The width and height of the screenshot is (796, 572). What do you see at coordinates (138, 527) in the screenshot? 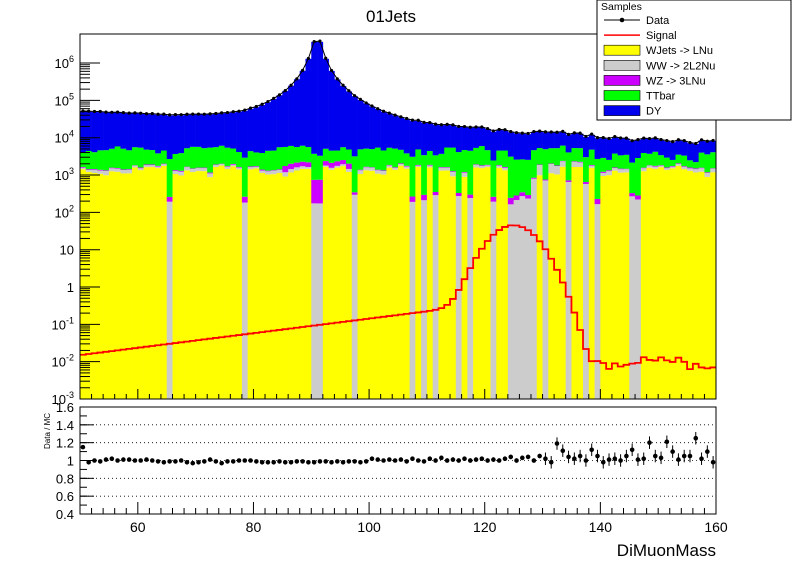
I see `x-tick-label: 60` at bounding box center [138, 527].